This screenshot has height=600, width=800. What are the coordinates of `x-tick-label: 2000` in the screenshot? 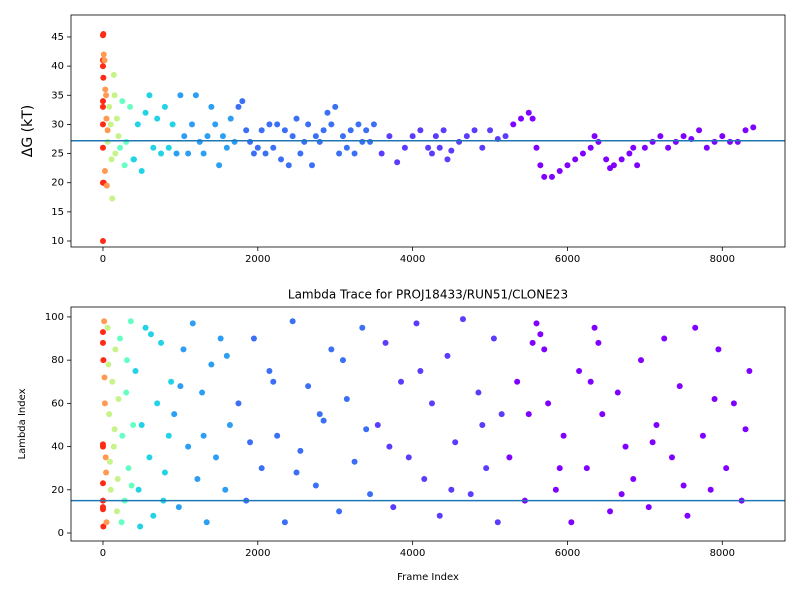 It's located at (257, 553).